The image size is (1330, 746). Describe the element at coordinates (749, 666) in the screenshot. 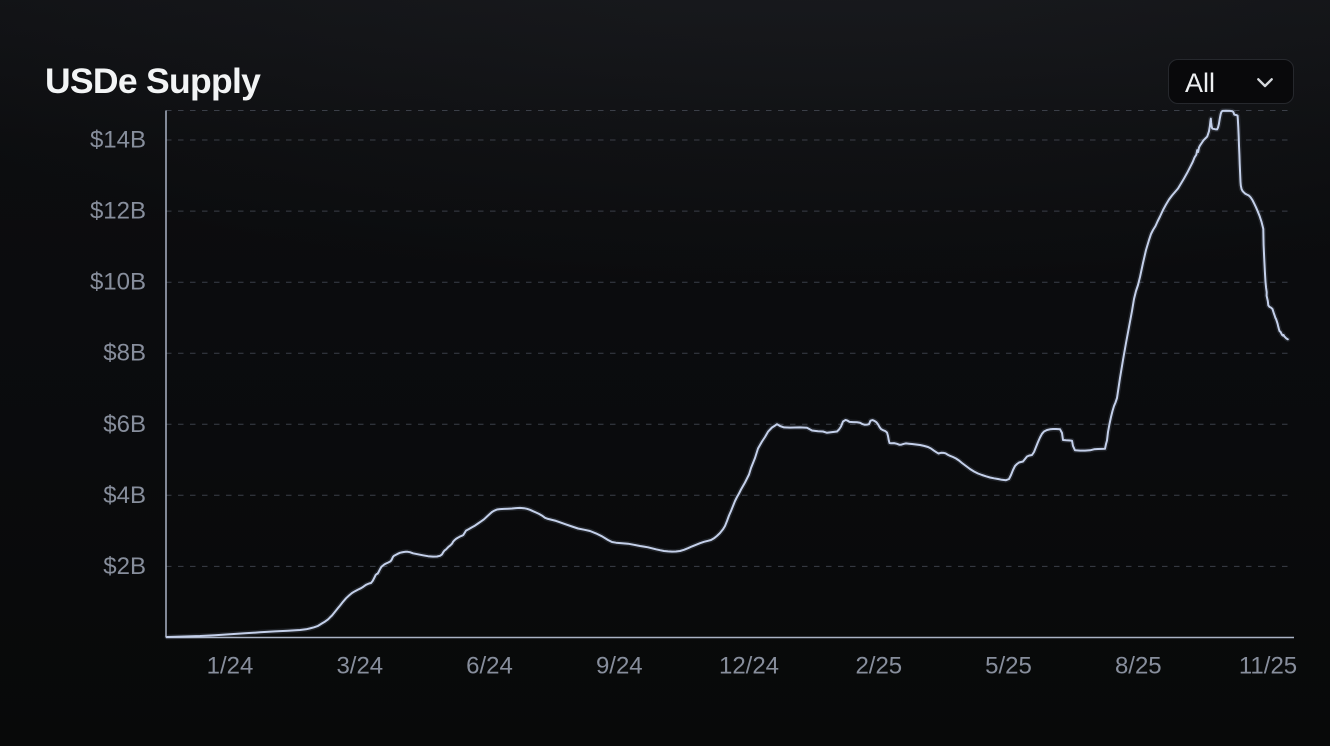

I see `svg-text: 12/24` at that location.